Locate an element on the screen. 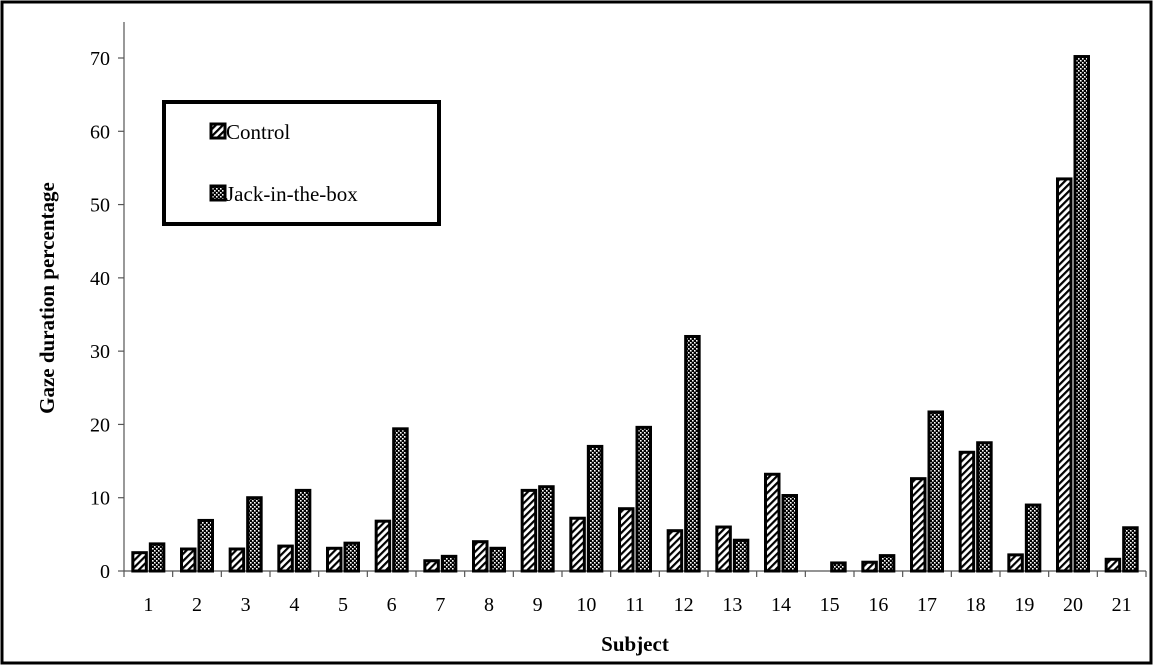 The image size is (1153, 665). x-tick-label: 3 is located at coordinates (246, 605).